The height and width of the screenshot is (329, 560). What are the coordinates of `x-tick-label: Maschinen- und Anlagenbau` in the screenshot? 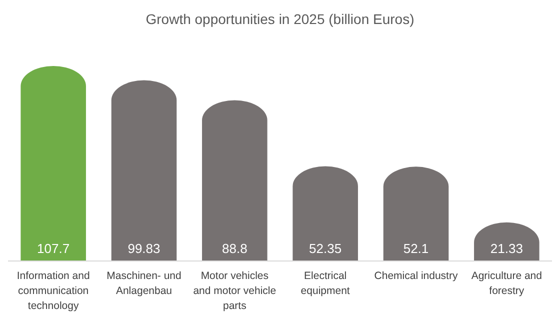 It's located at (144, 283).